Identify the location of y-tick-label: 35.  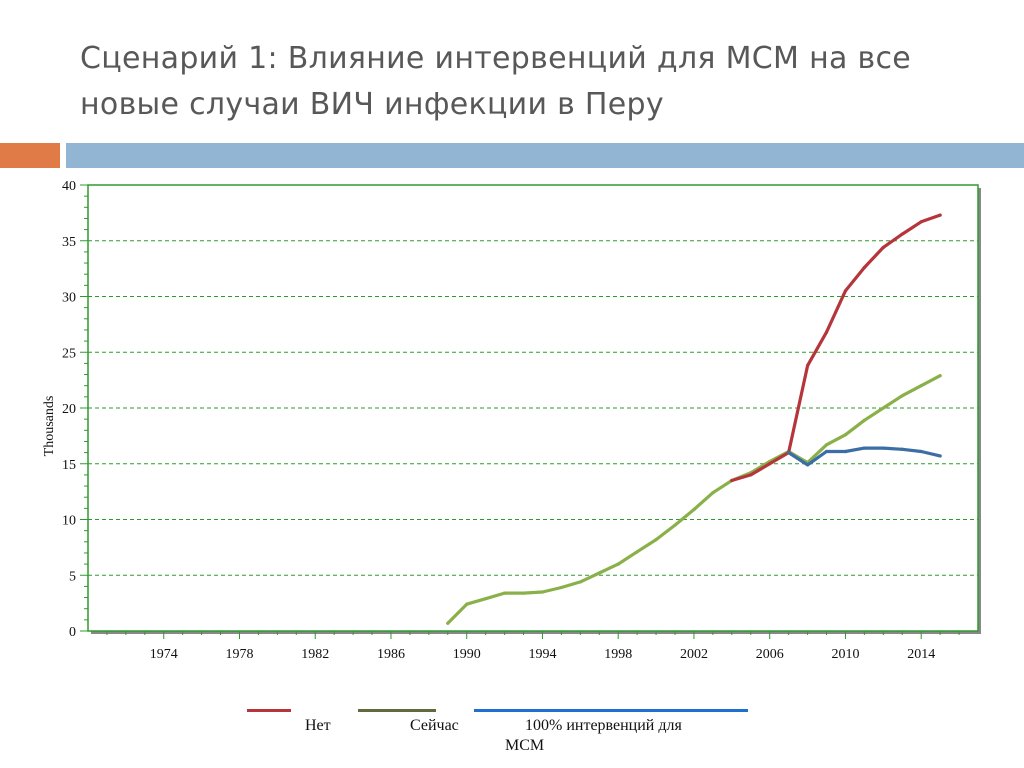
(69, 242).